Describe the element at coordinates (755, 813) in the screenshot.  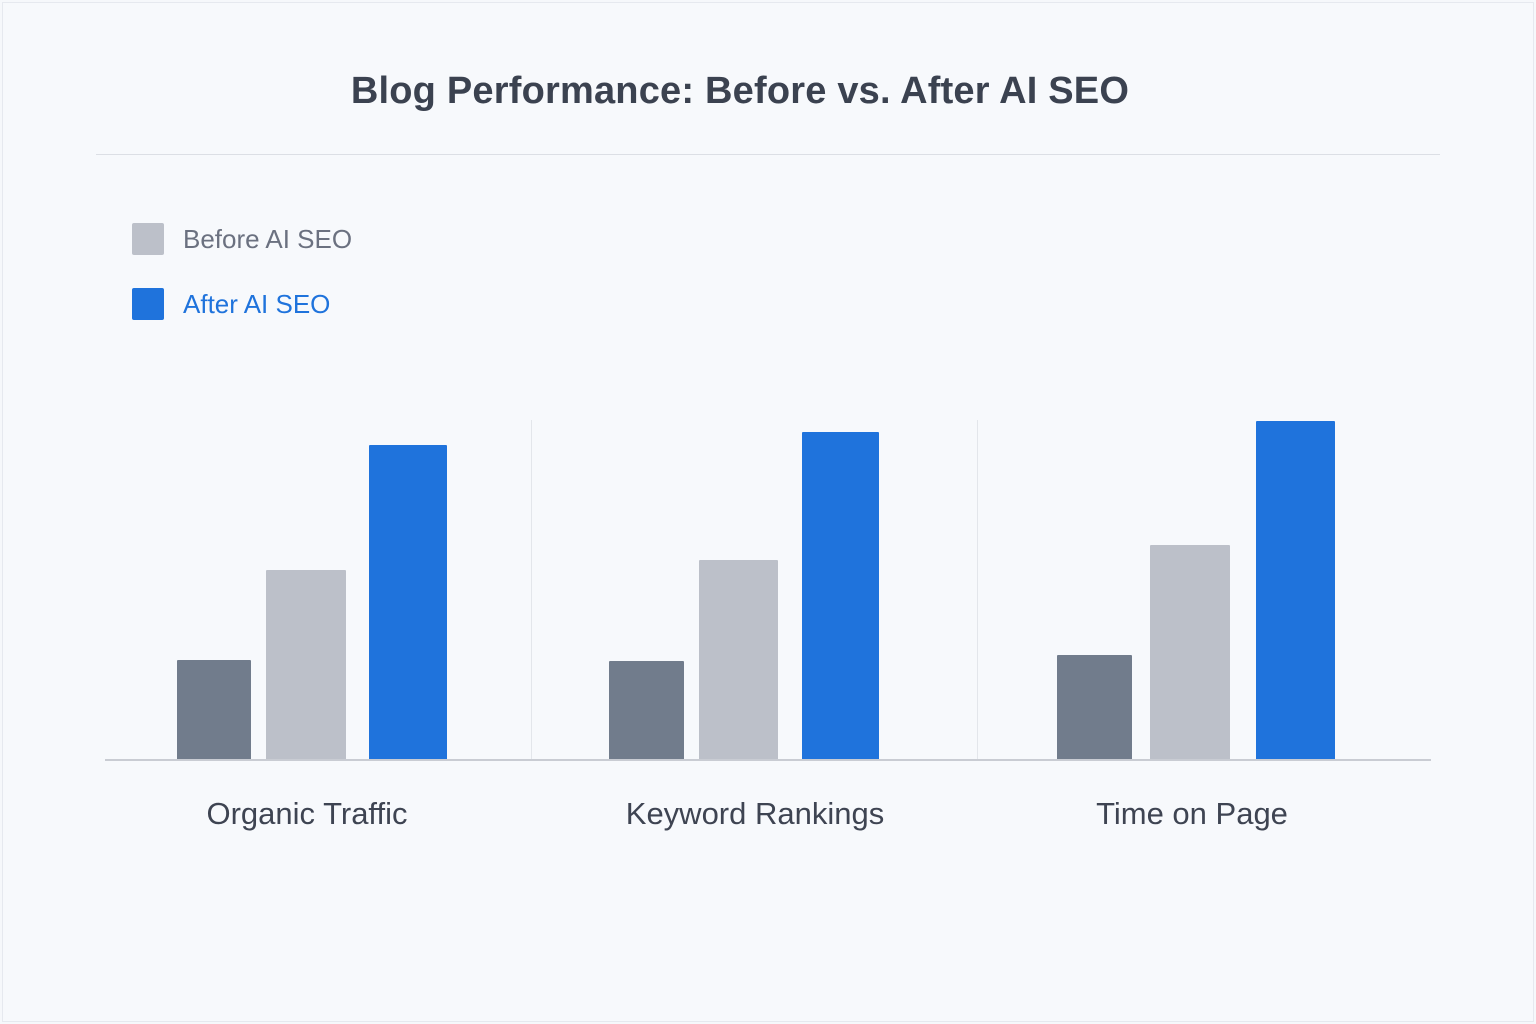
I see `category-label-keyword-rankings: Keyword Rankings` at that location.